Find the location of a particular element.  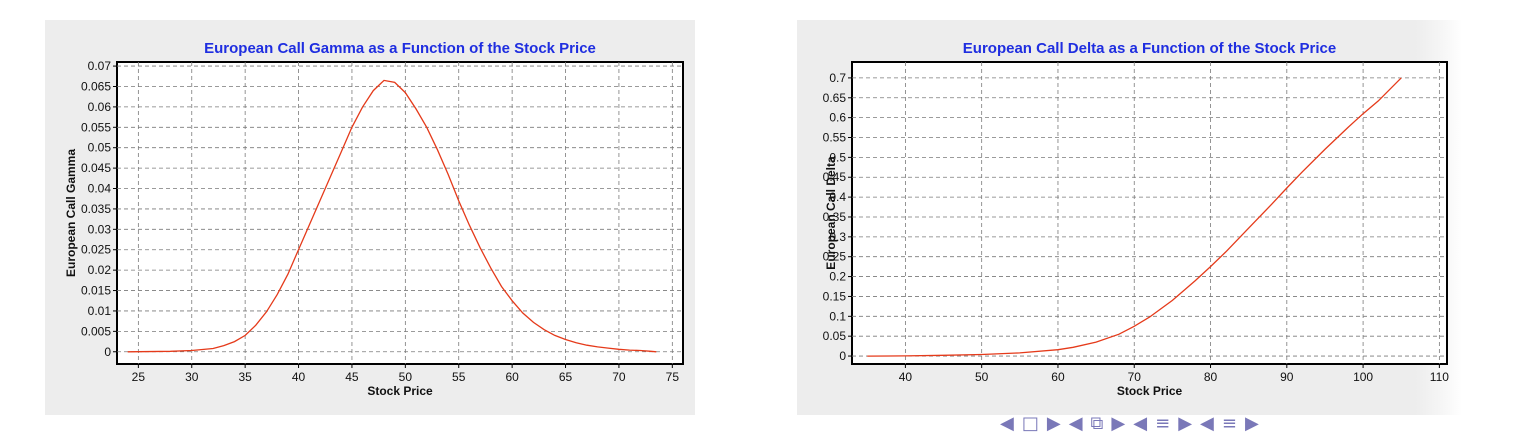

y-axis-label: European Call Delta is located at coordinates (831, 213).